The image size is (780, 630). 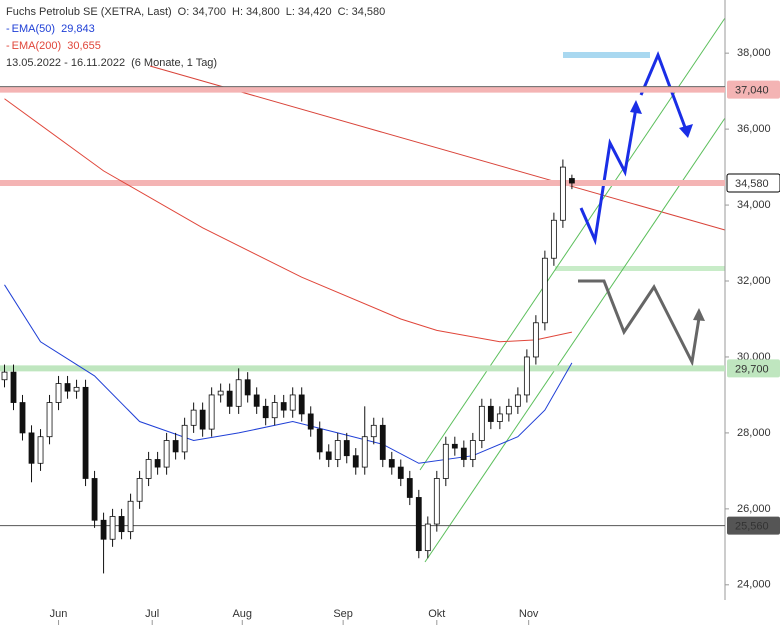 I want to click on info: C: 34,580, so click(x=361, y=12).